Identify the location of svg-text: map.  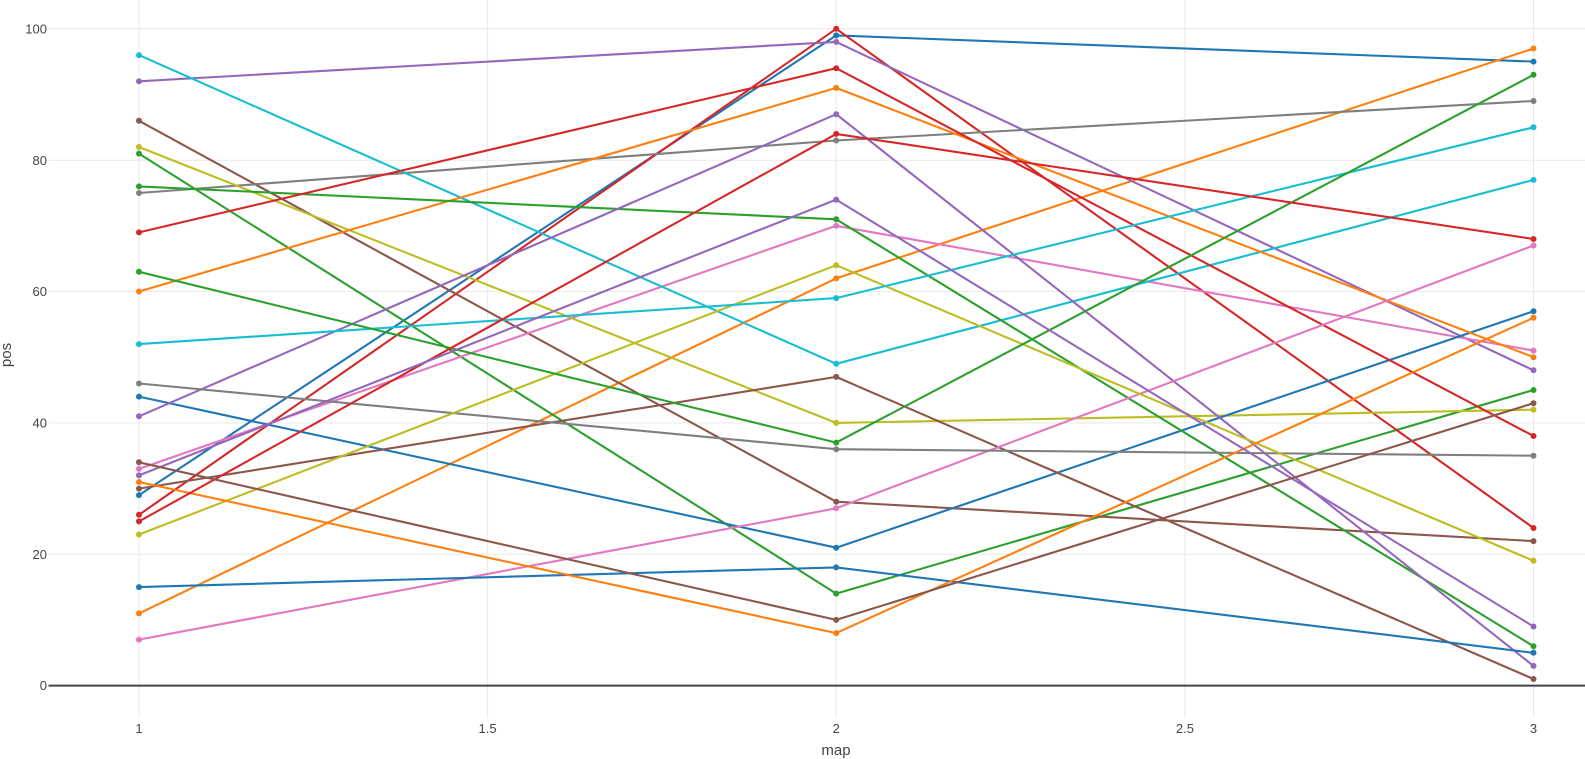
(835, 750).